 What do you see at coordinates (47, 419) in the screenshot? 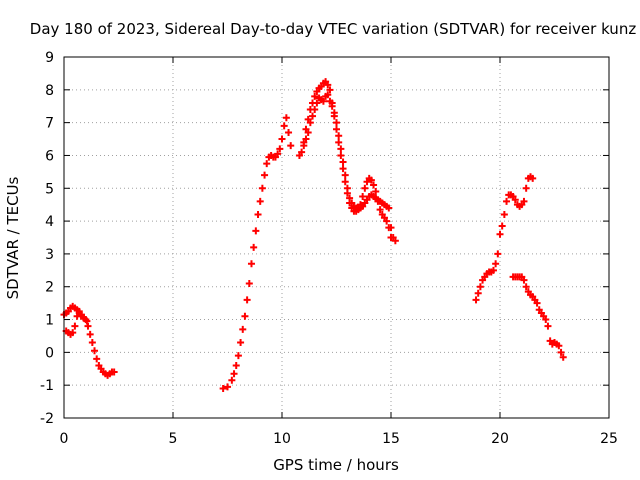
I see `y-tick-label: -2` at bounding box center [47, 419].